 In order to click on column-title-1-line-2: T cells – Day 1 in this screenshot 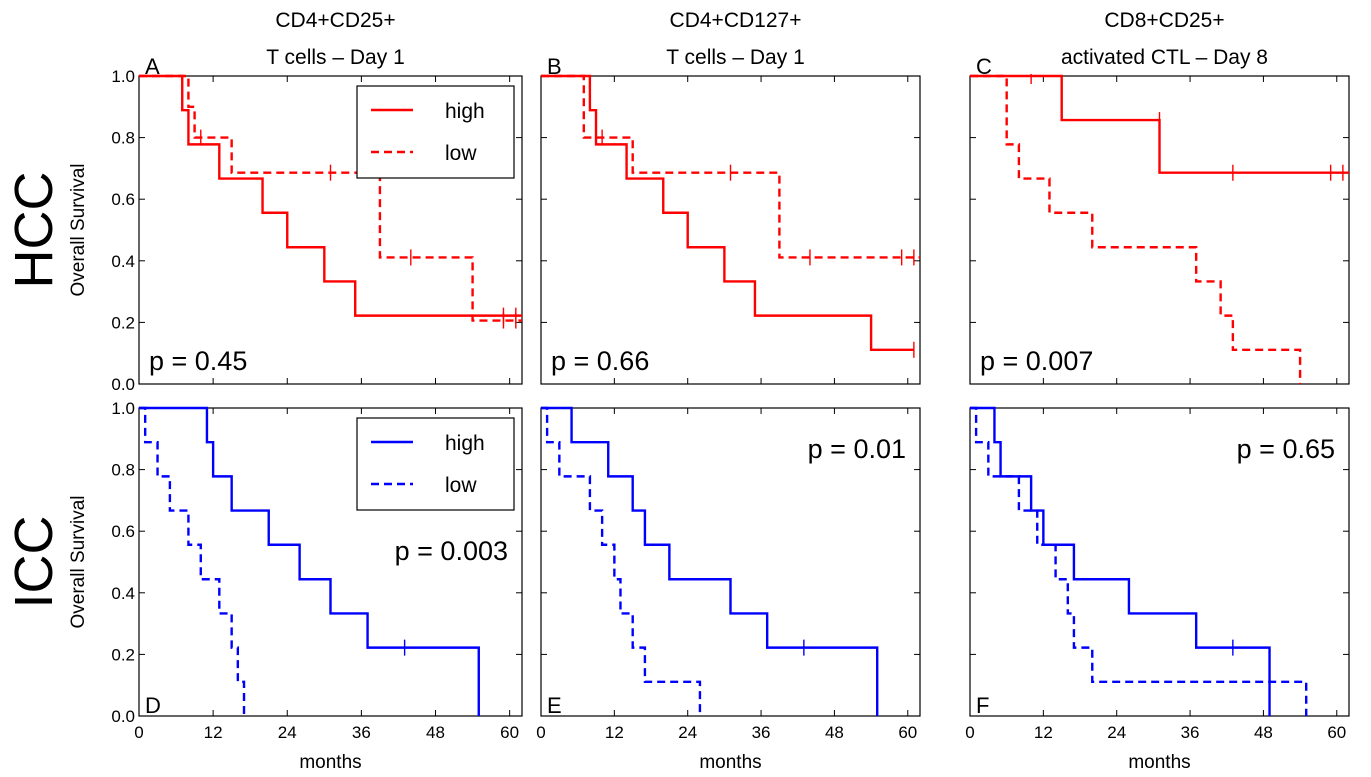, I will do `click(335, 57)`.